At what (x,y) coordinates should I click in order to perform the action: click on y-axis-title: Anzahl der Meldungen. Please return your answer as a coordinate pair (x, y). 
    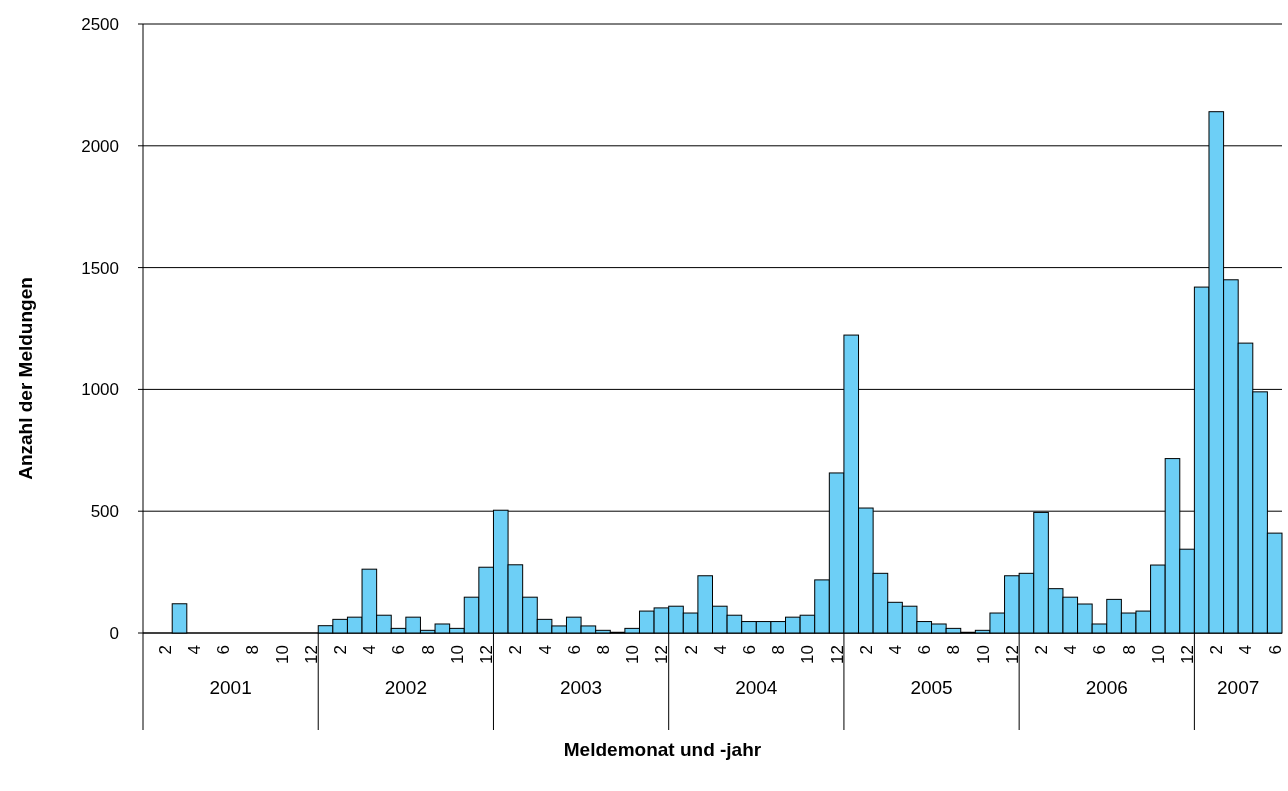
    Looking at the image, I should click on (25, 378).